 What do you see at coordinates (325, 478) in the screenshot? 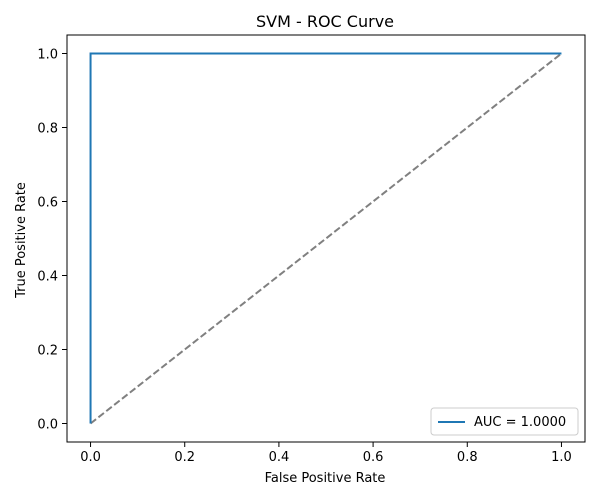
I see `x-axis-label: False Positive Rate` at bounding box center [325, 478].